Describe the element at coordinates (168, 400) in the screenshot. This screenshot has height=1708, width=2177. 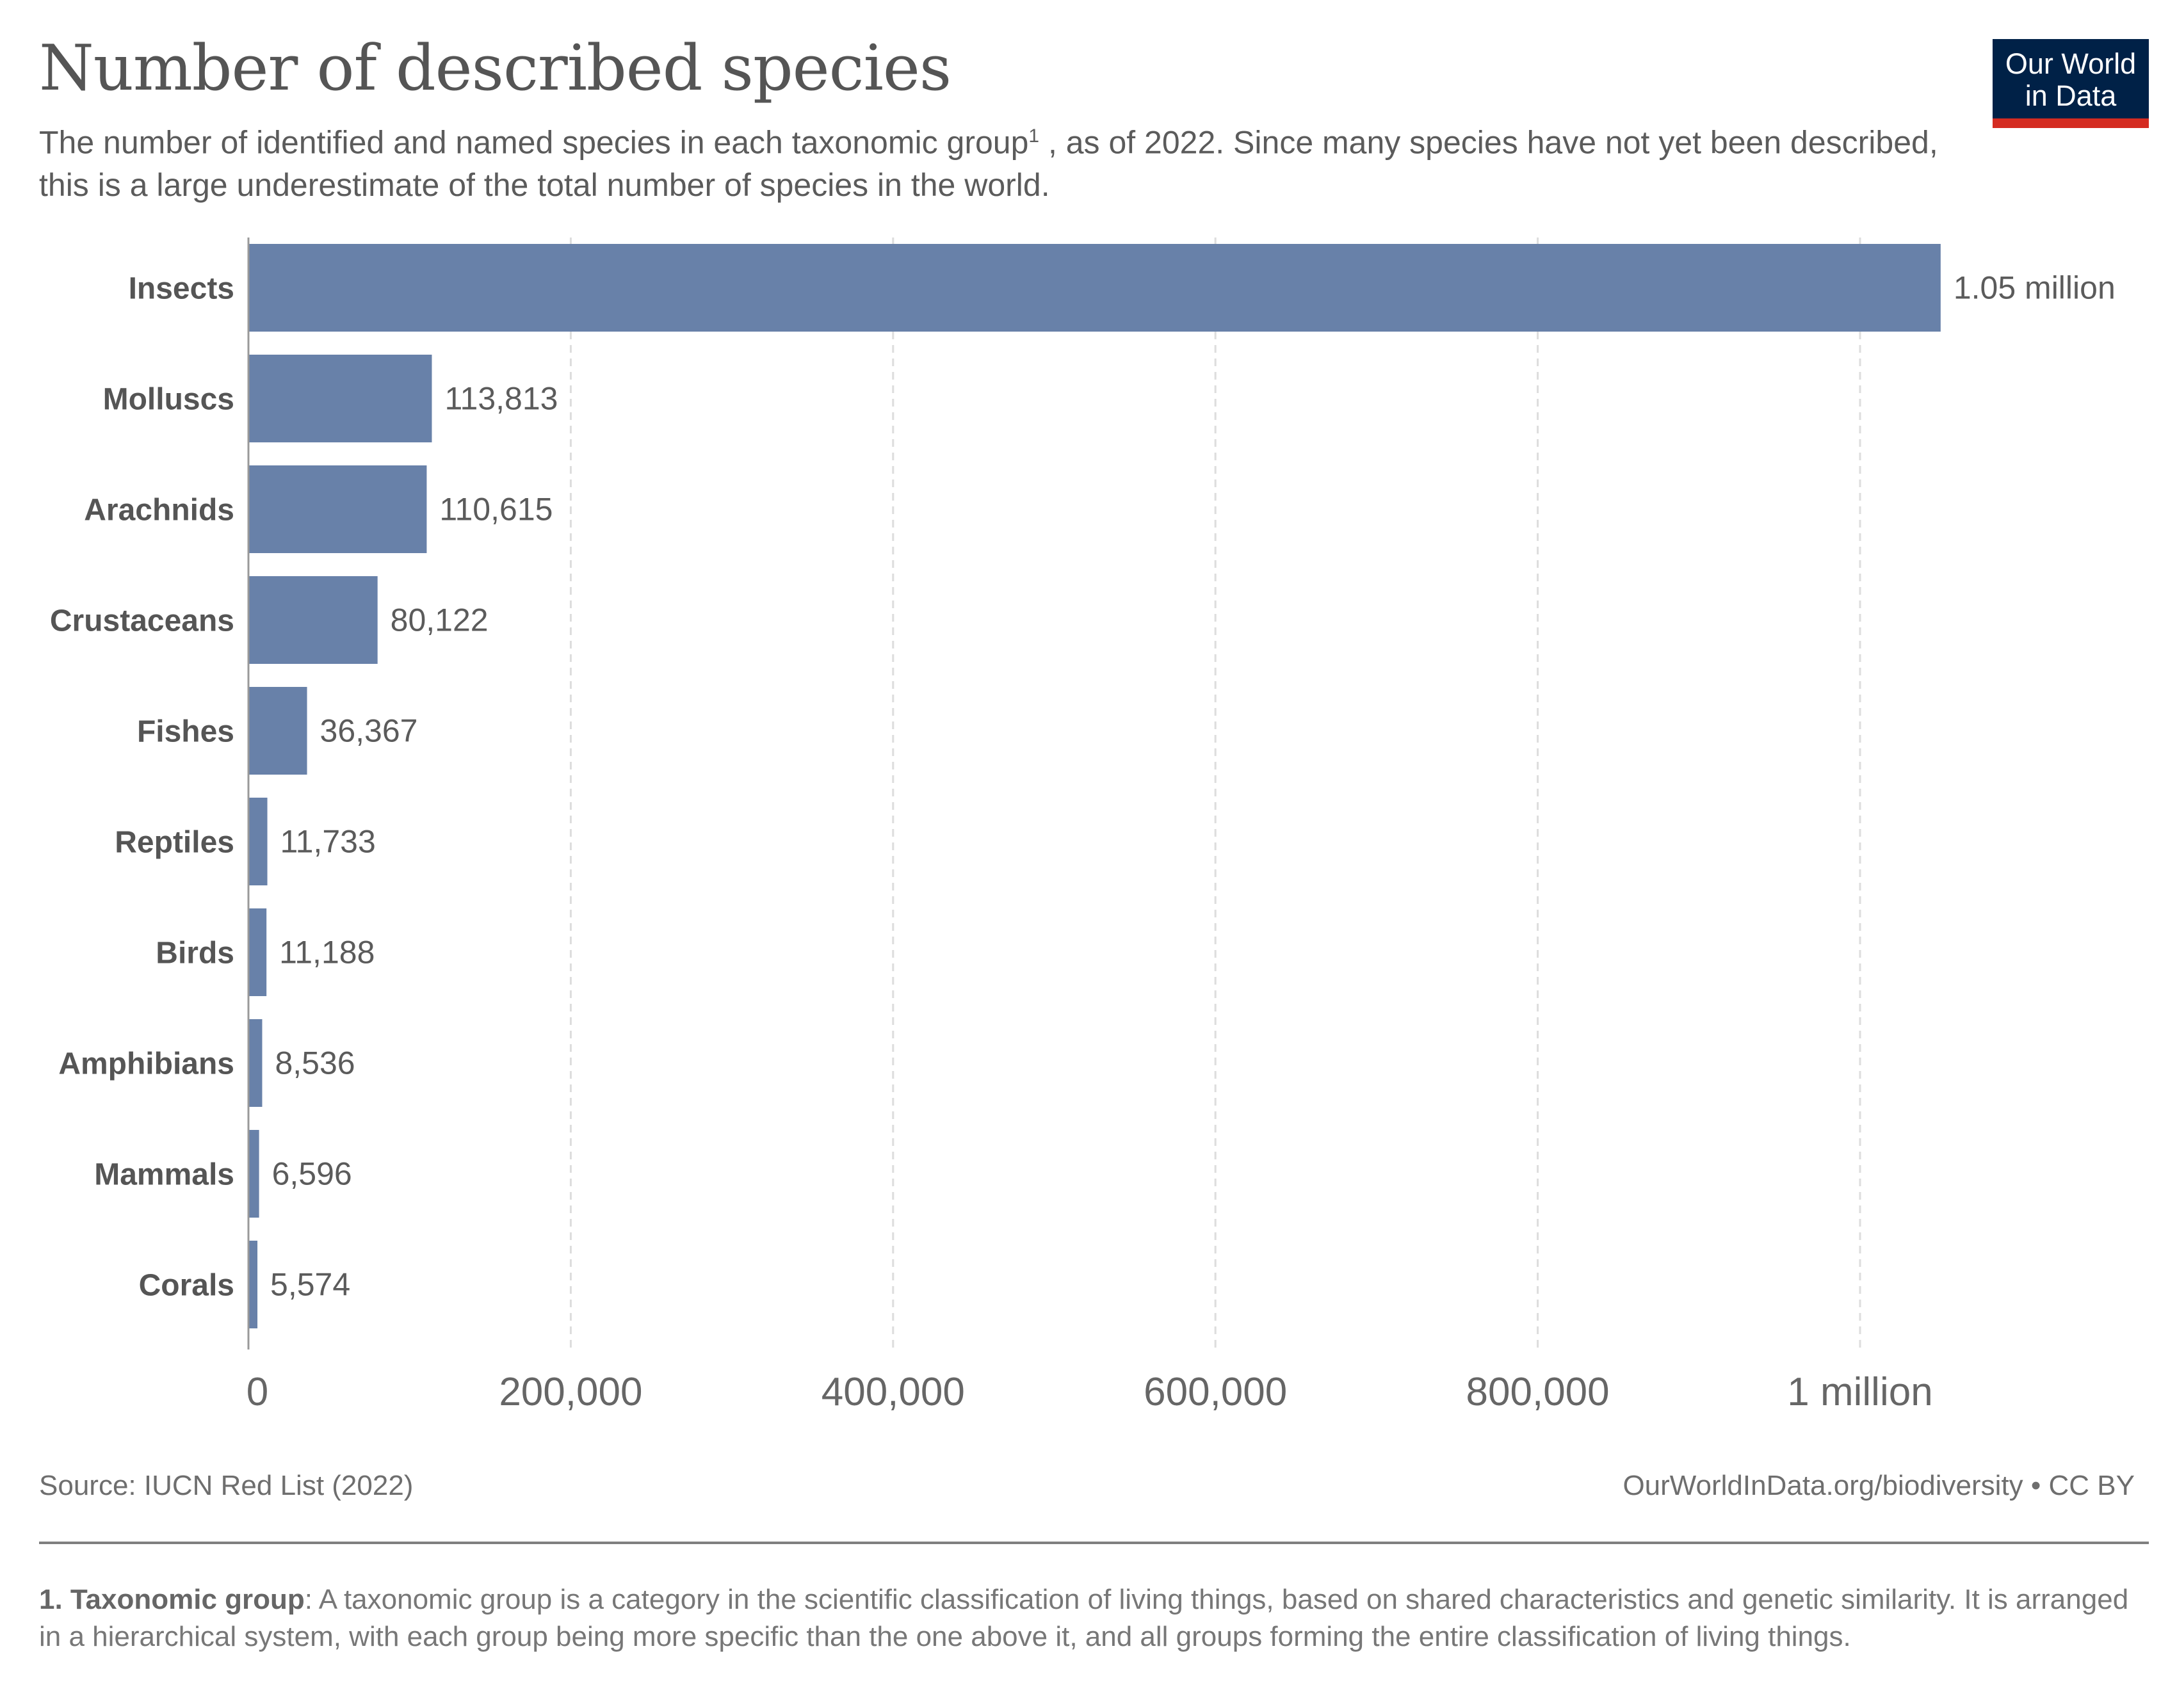
I see `category-label: Molluscs` at that location.